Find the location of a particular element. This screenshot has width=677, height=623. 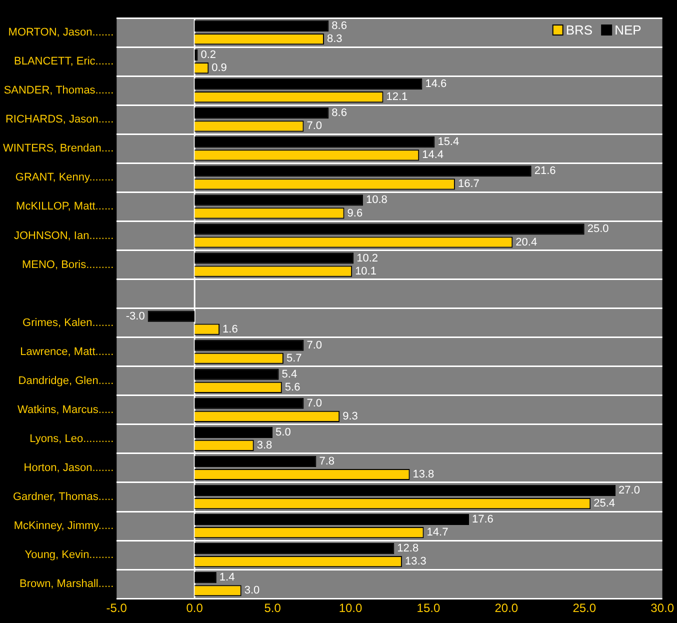

x-tick-label: 0.0 is located at coordinates (195, 608).